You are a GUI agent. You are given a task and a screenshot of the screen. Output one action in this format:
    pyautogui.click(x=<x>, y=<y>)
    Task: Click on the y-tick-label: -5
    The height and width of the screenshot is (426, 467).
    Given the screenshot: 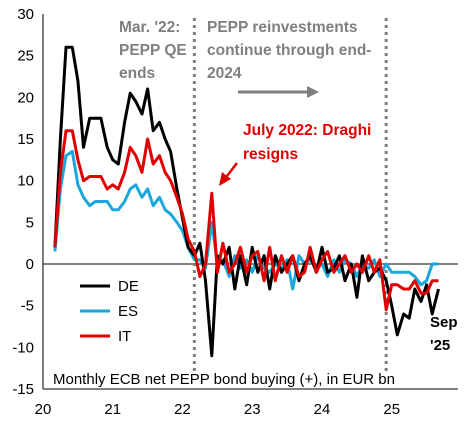 What is the action you would take?
    pyautogui.click(x=27, y=306)
    